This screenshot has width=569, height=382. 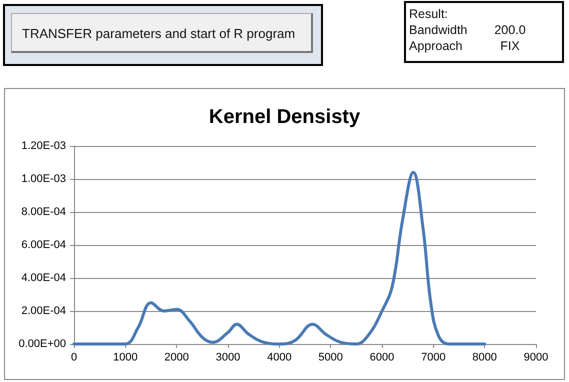 I want to click on y-tick-label: 2.00E-04, so click(x=43, y=311).